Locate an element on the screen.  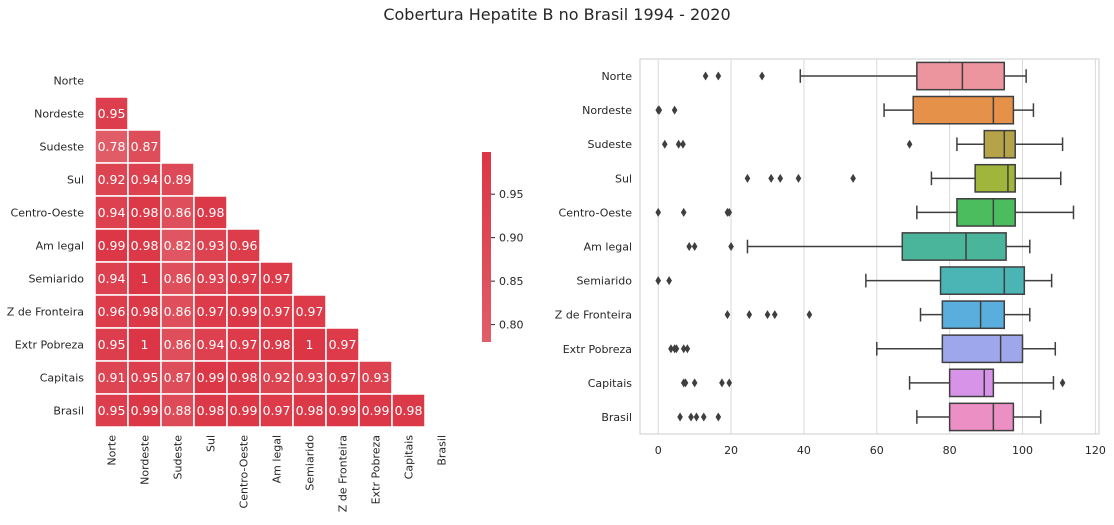
heatmap-row-label: Am legal is located at coordinates (60, 246).